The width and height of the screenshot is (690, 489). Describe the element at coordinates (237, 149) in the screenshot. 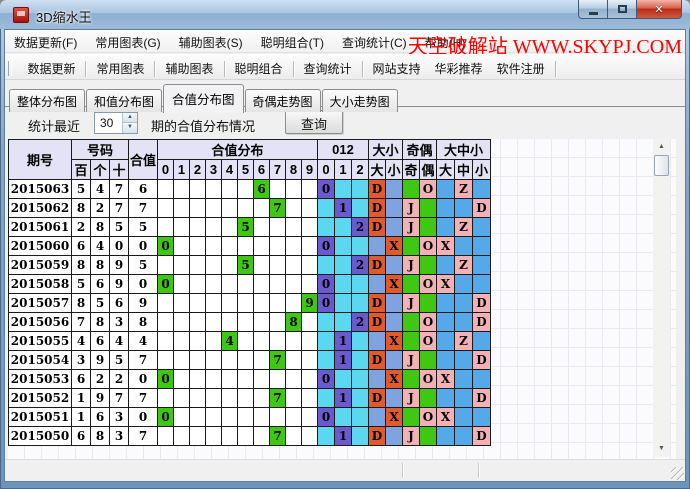

I see `header-dist-group: 合值分布` at that location.